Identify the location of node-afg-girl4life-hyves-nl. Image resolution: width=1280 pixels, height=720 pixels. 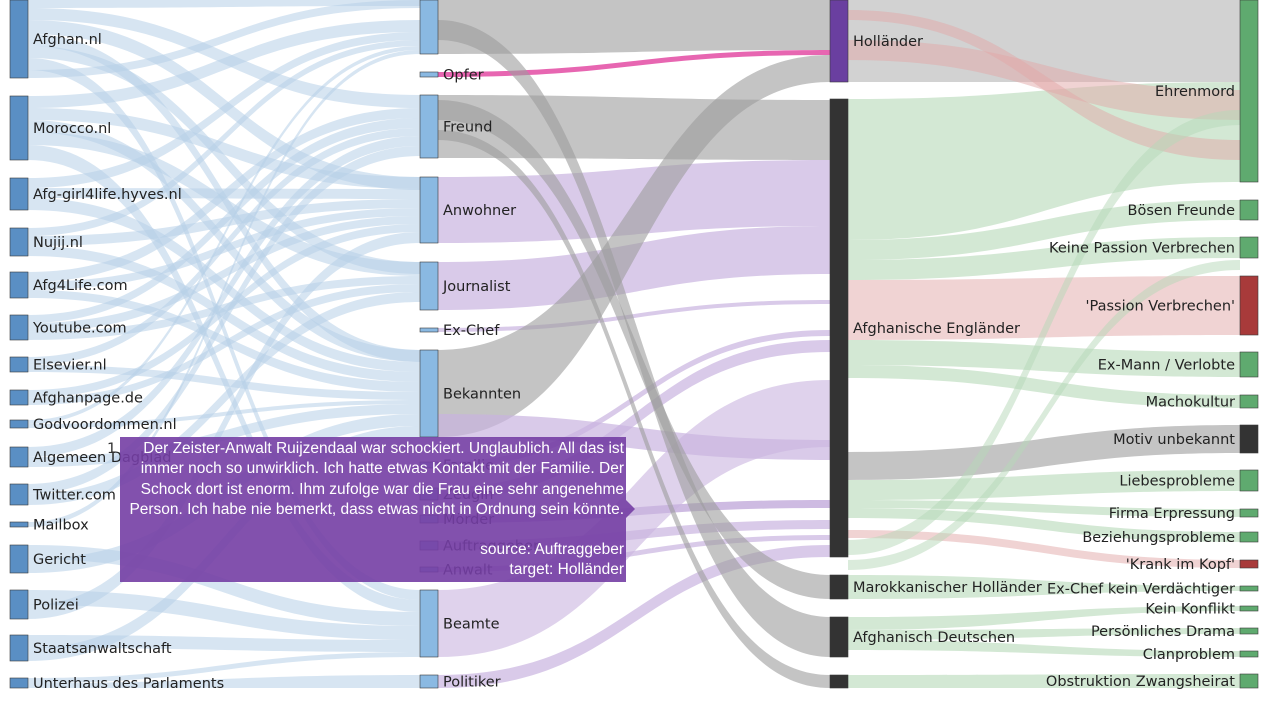
(19, 194).